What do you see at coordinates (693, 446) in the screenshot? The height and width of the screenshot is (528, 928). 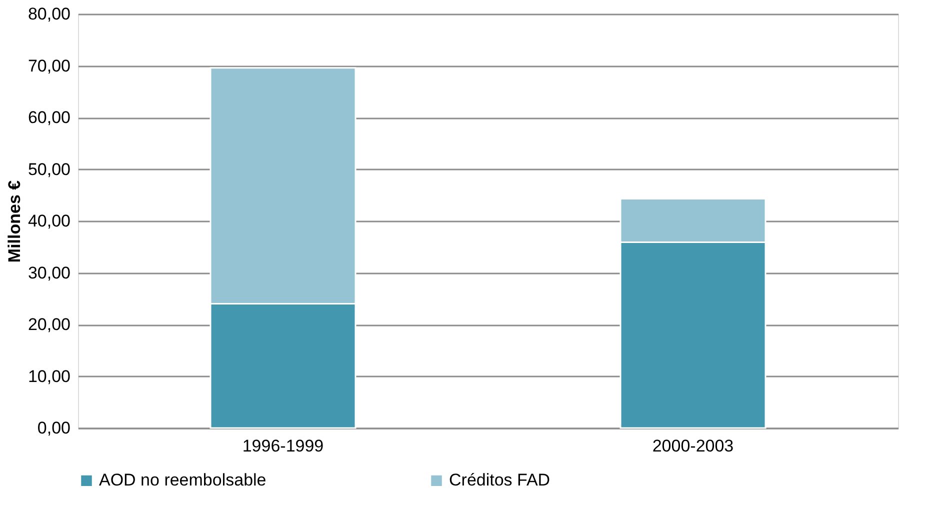 I see `x-tick-label: 2000-2003` at bounding box center [693, 446].